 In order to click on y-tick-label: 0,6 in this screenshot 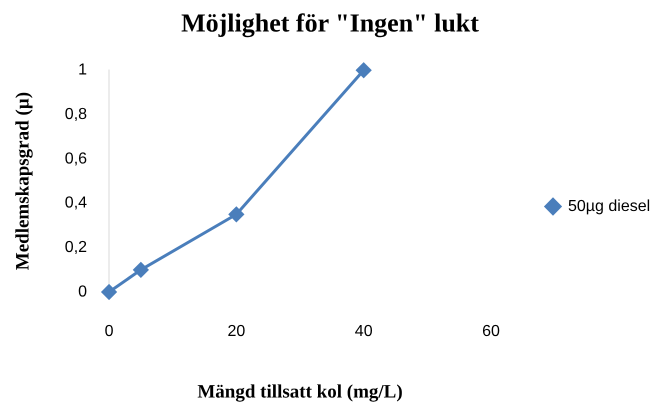, I will do `click(76, 159)`.